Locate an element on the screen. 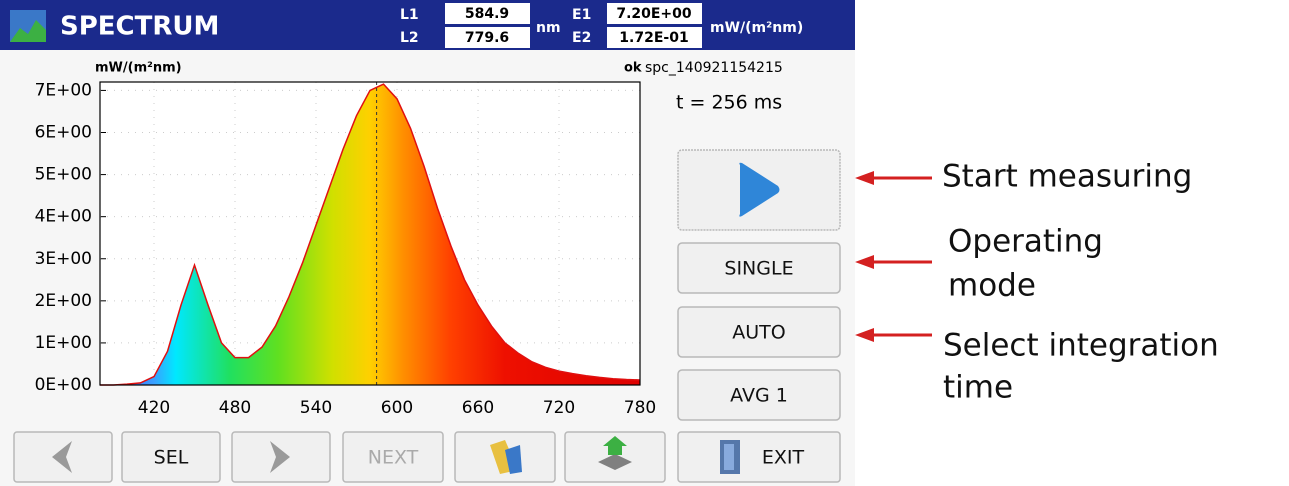  e2-value: 1.72E-01 is located at coordinates (653, 38).